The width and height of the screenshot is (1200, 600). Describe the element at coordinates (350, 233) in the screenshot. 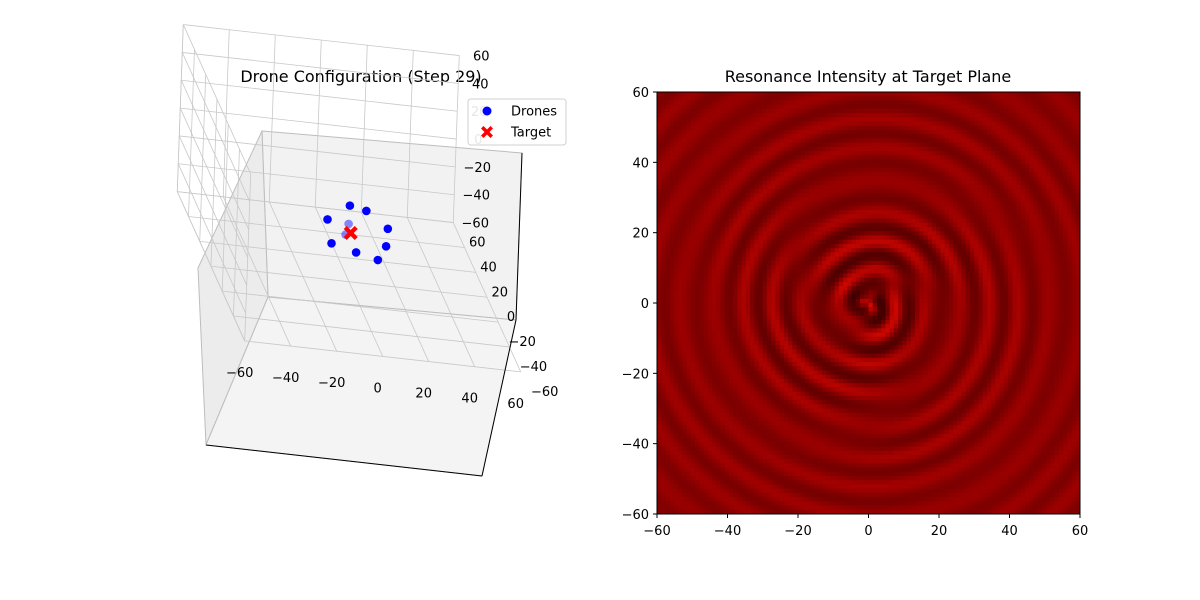

I see `target-marker` at that location.